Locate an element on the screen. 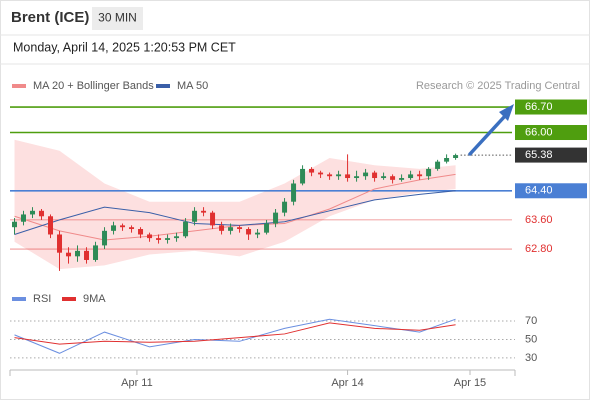 The image size is (590, 400). x-tick-label: Apr 11 is located at coordinates (137, 383).